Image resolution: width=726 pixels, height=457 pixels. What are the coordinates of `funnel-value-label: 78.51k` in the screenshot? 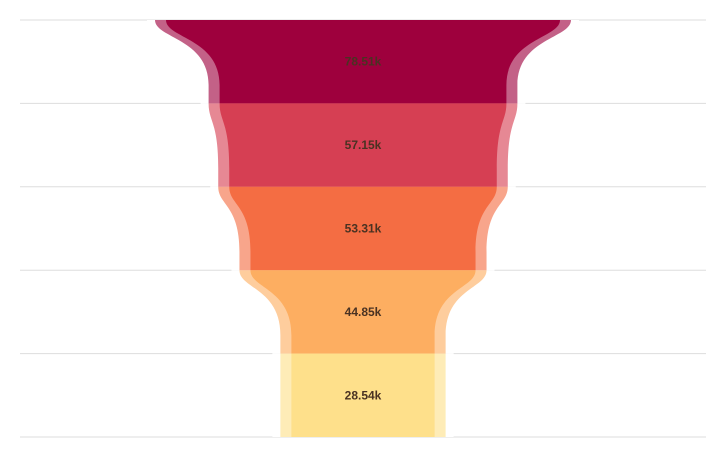 It's located at (363, 62).